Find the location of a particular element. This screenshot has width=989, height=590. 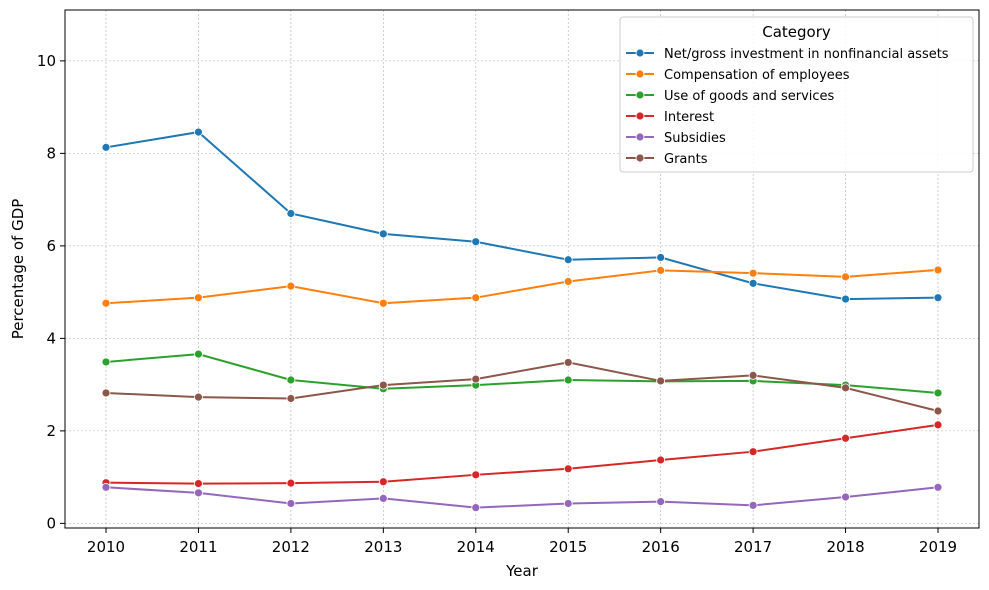

y-tick-label: 2 is located at coordinates (51, 431).